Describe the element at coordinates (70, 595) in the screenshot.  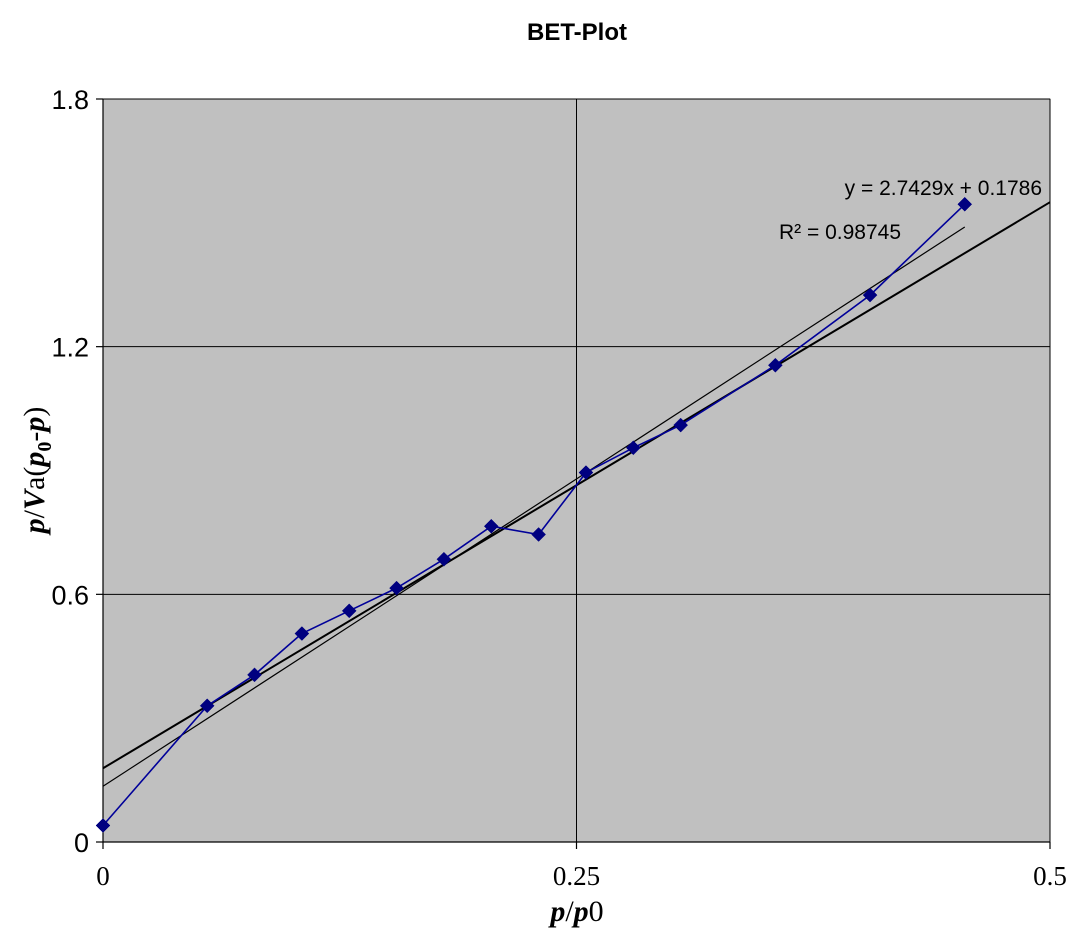
I see `y-tick-label: 0.6` at that location.